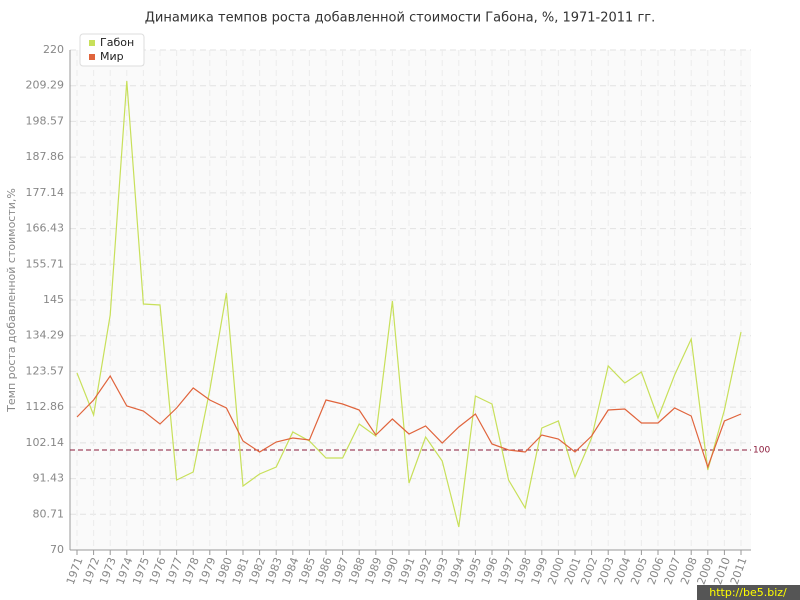 This screenshot has height=600, width=800. I want to click on y-tick-label: 102.14, so click(45, 442).